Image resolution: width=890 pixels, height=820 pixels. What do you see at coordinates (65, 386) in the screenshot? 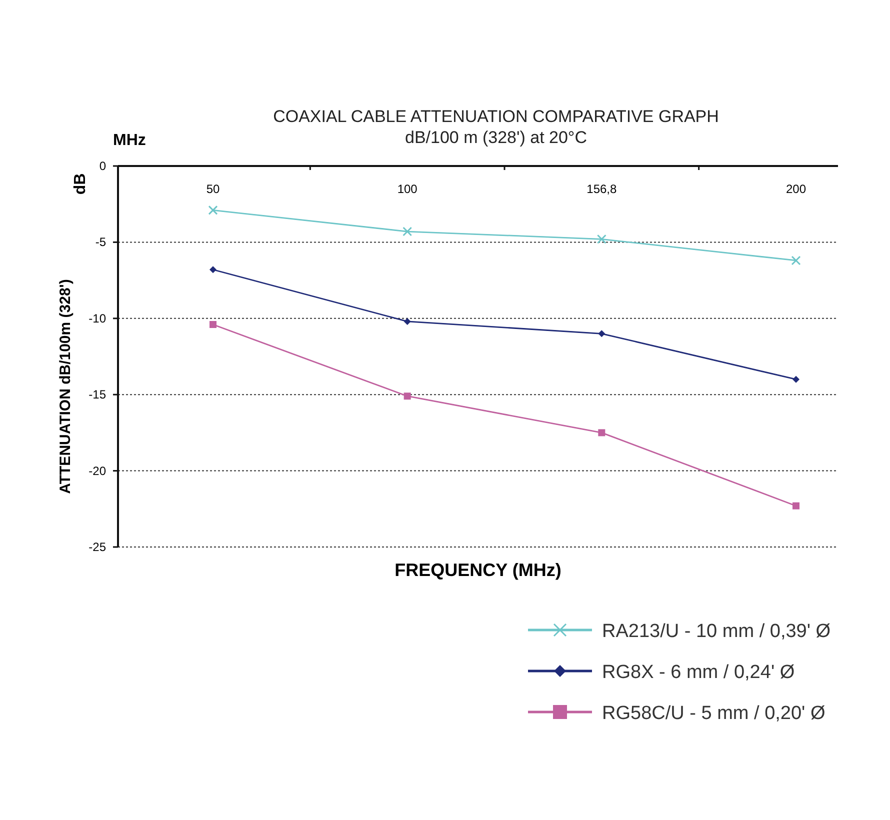
I see `y-axis-title: ATTENUATION dB/100m (328')` at bounding box center [65, 386].